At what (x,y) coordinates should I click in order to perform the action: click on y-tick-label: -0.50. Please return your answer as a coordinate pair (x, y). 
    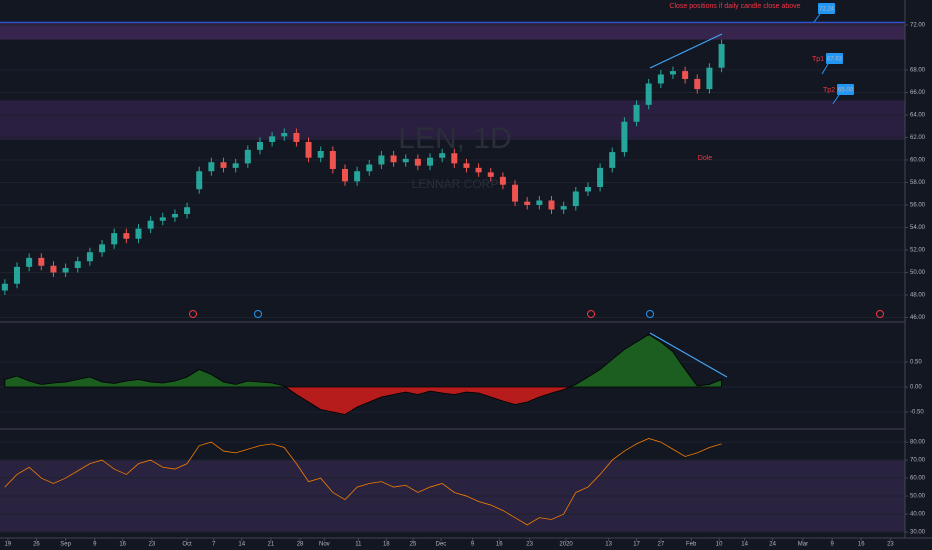
    Looking at the image, I should click on (917, 413).